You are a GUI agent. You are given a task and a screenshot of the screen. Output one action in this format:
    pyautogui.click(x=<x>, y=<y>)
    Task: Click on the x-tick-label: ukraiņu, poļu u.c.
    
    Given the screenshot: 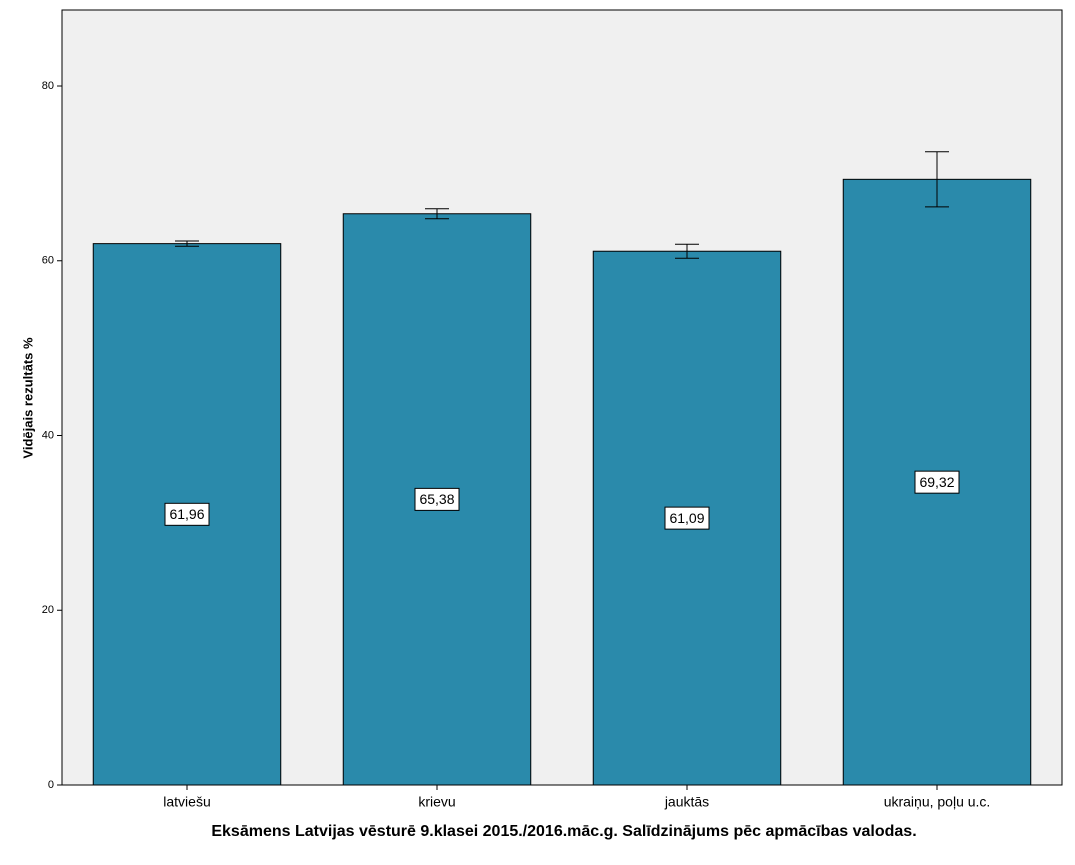 What is the action you would take?
    pyautogui.click(x=937, y=802)
    